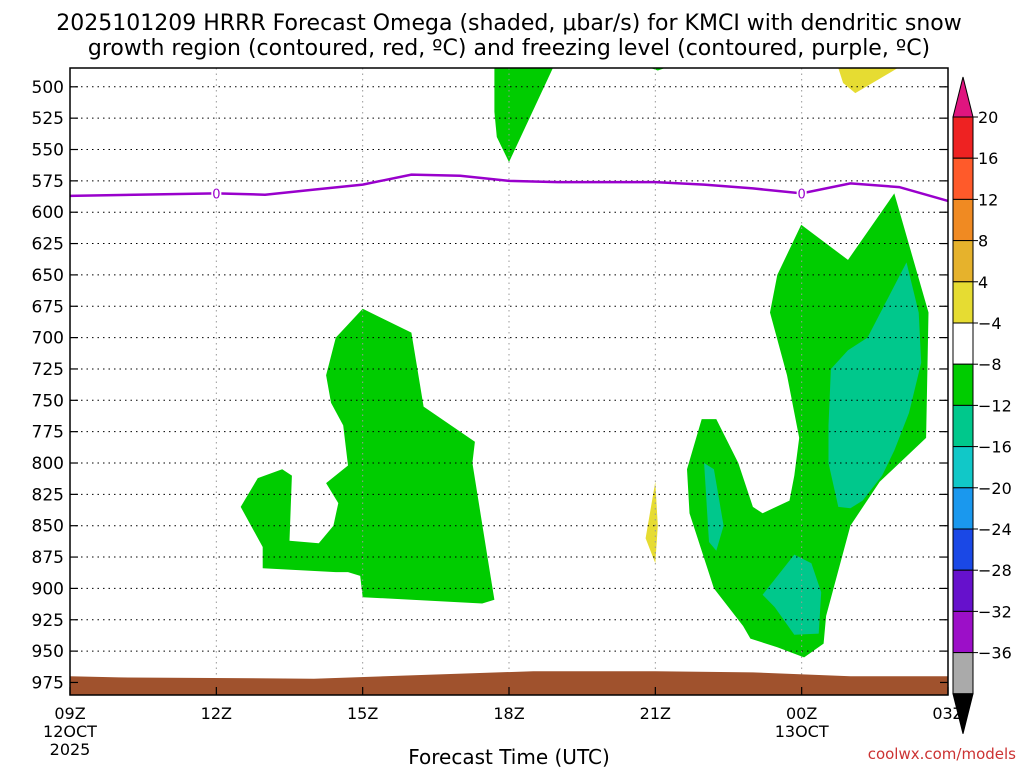 The image size is (1024, 768). What do you see at coordinates (216, 713) in the screenshot?
I see `x-tick-label-3: 12Z` at bounding box center [216, 713].